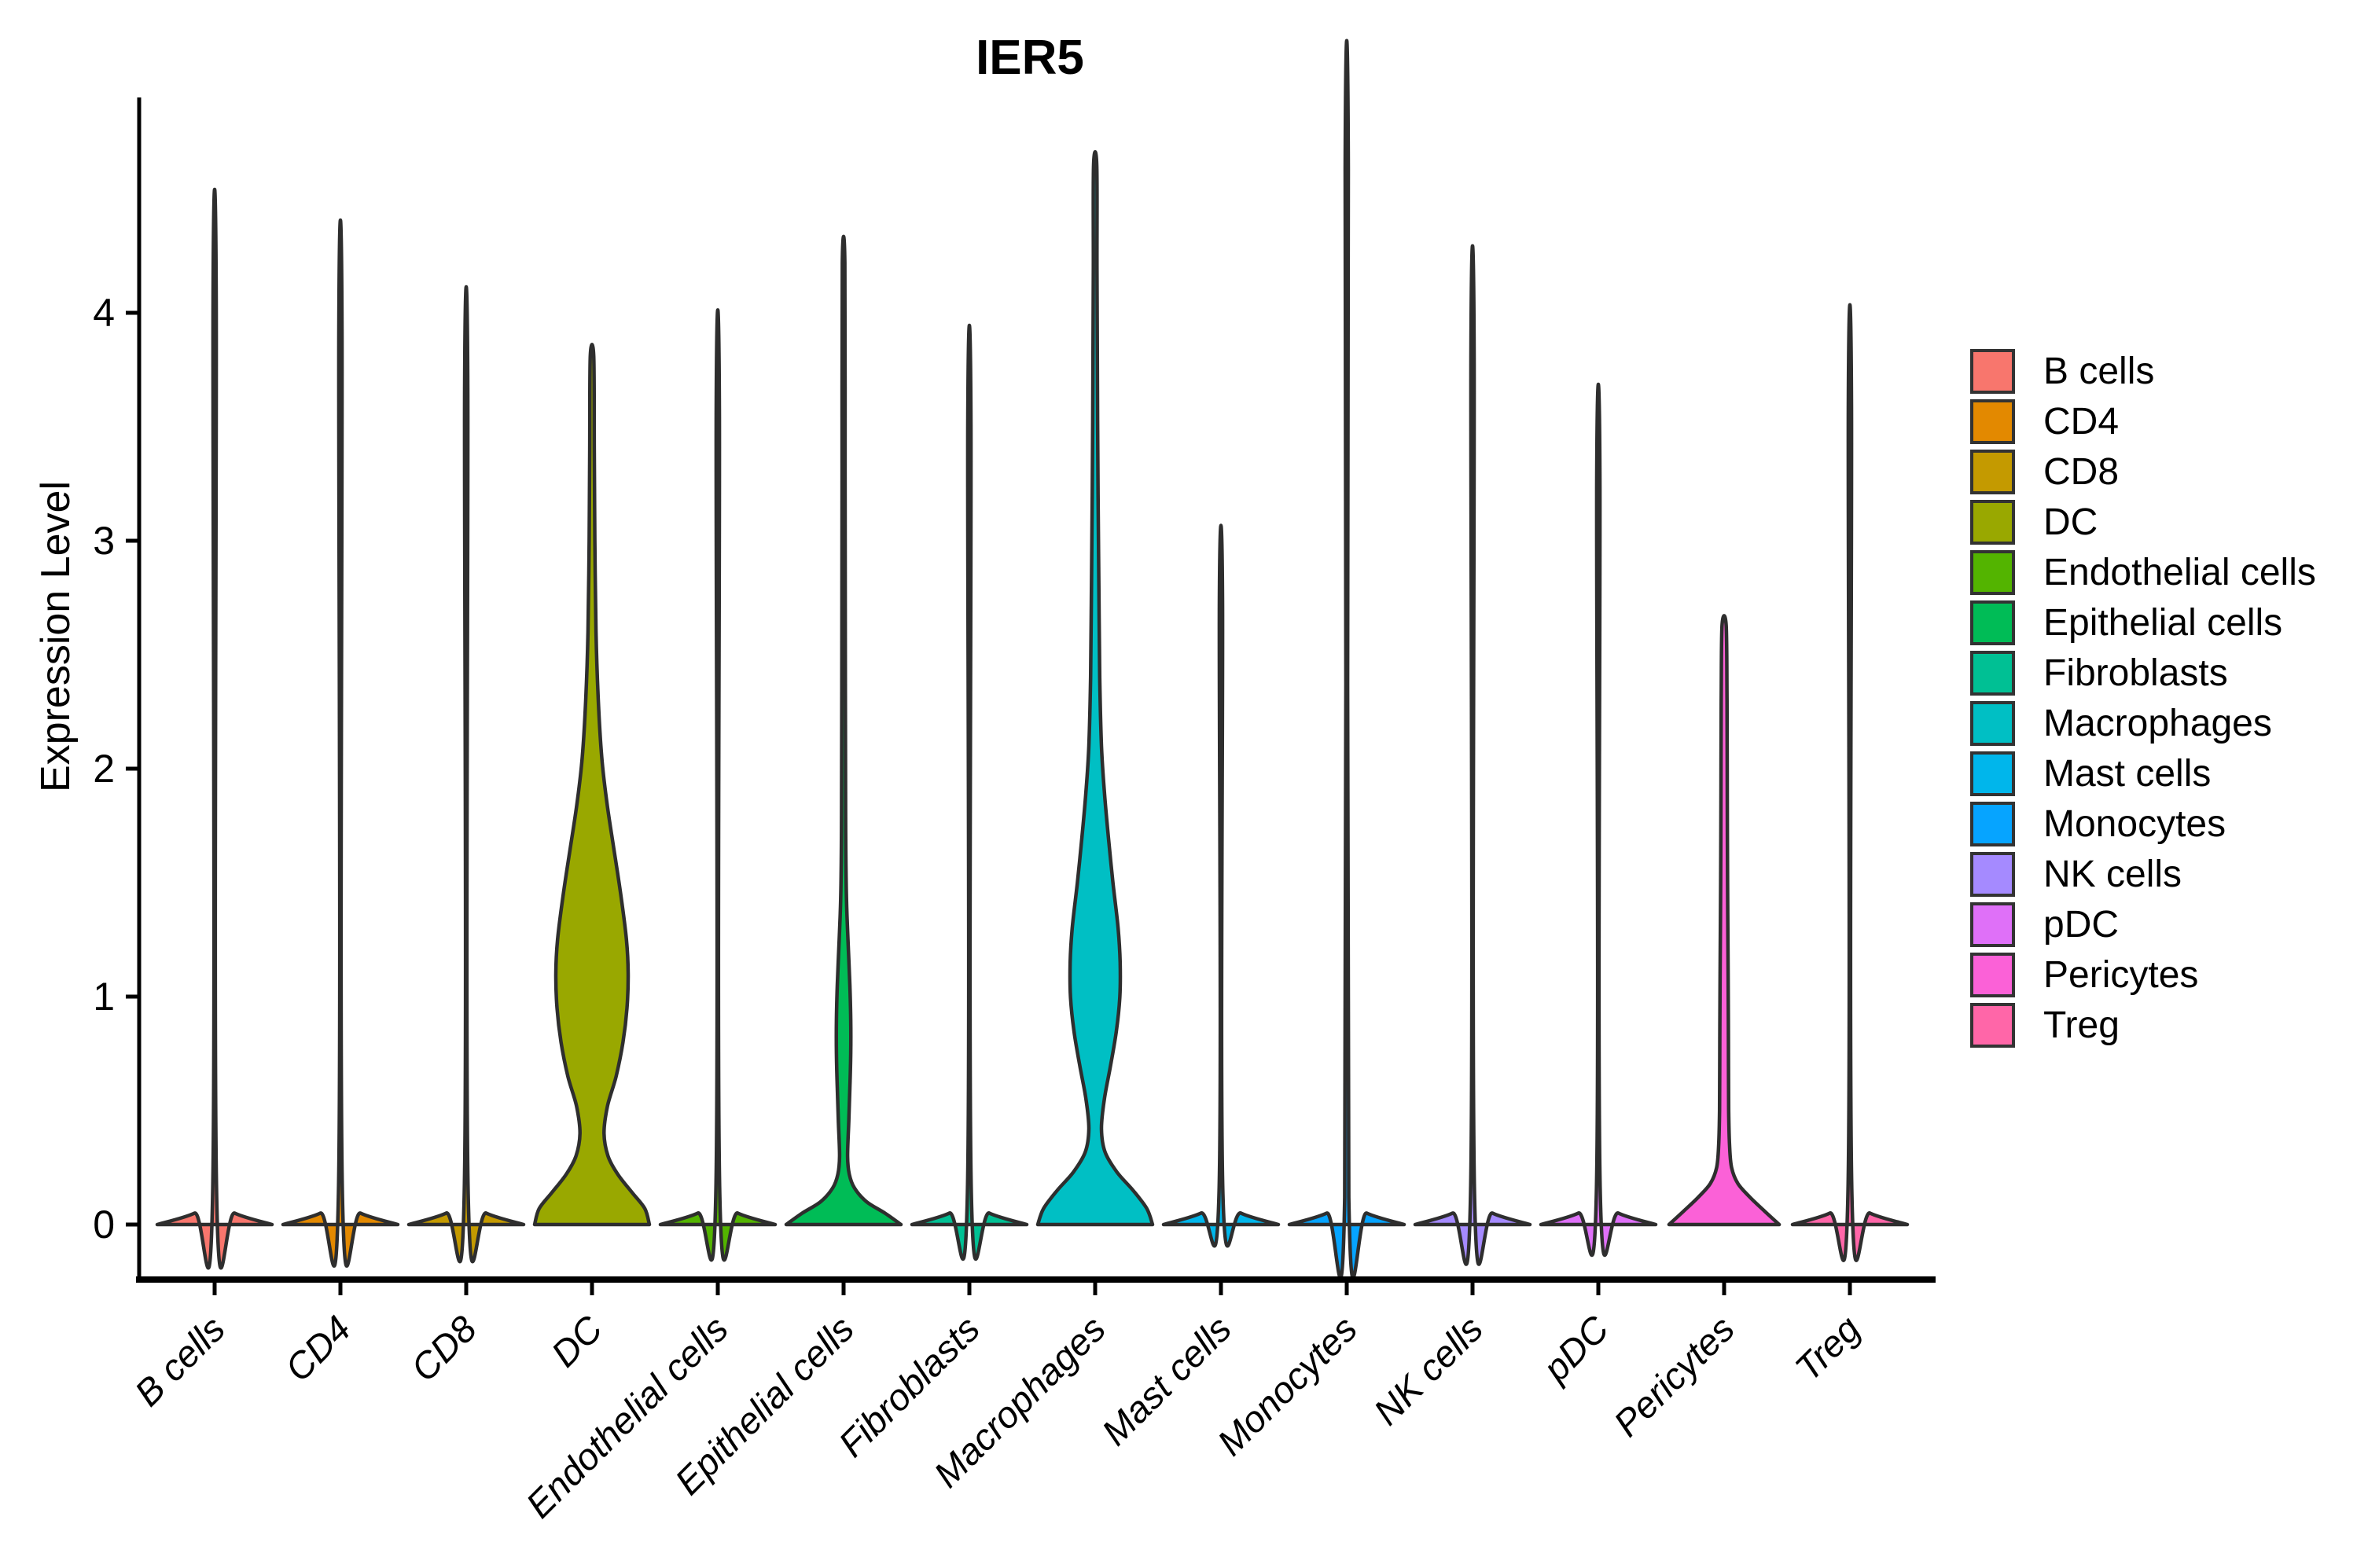 The height and width of the screenshot is (1568, 2368). I want to click on legend-item-label: Monocytes, so click(2134, 824).